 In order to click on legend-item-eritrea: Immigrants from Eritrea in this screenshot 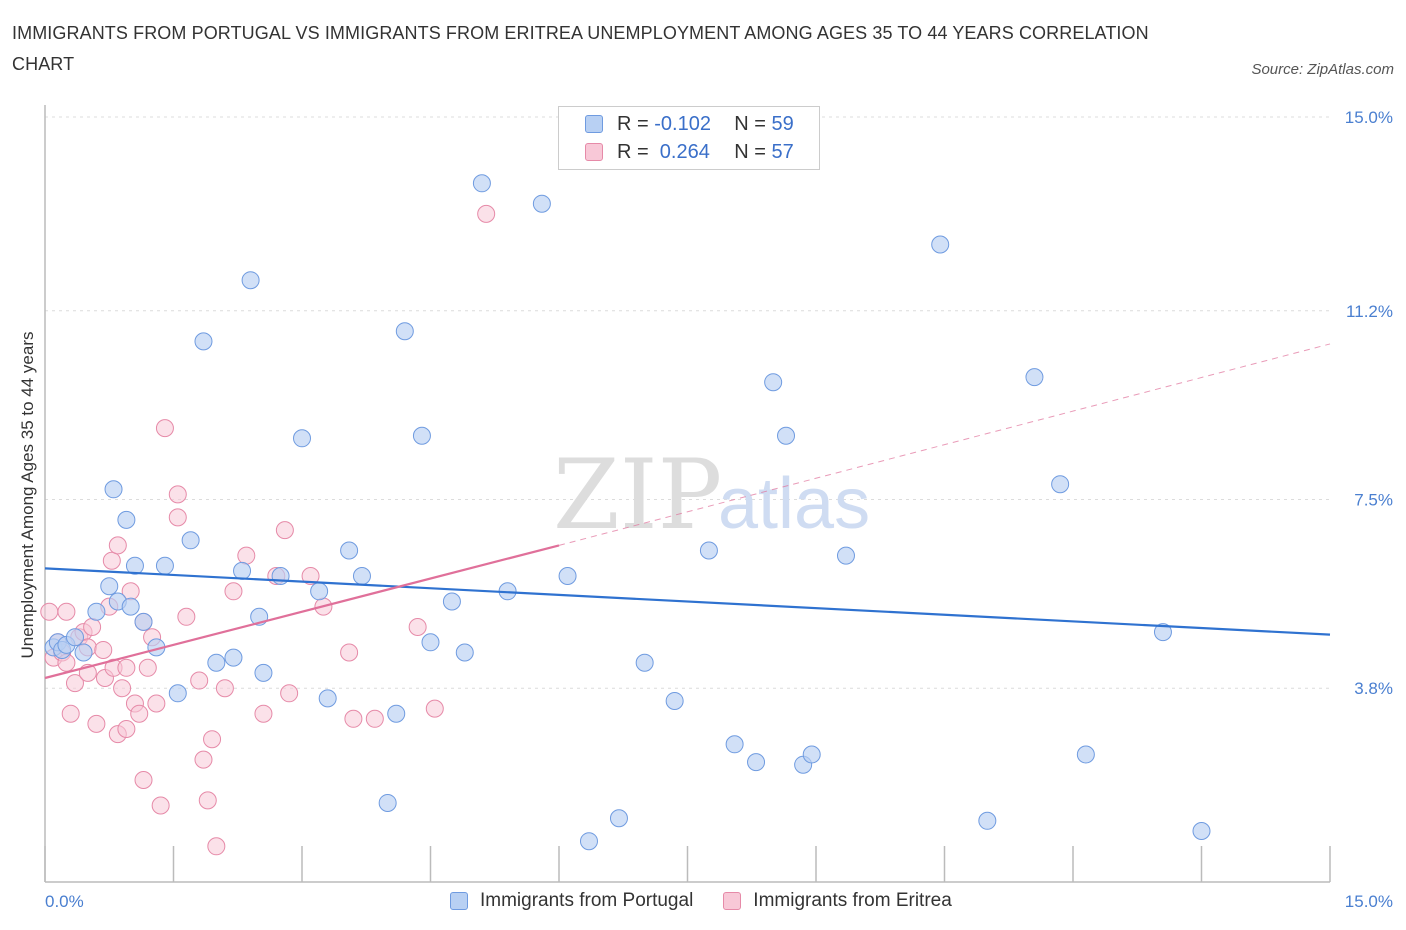, I will do `click(837, 901)`.